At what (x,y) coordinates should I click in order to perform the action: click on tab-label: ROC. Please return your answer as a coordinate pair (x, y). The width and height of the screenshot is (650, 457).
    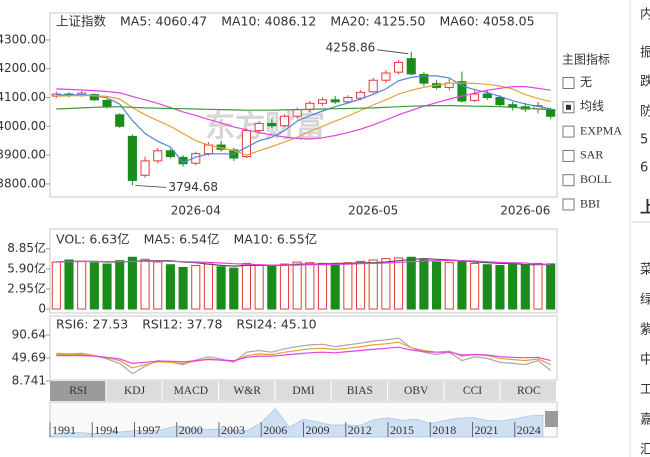
    Looking at the image, I should click on (529, 391).